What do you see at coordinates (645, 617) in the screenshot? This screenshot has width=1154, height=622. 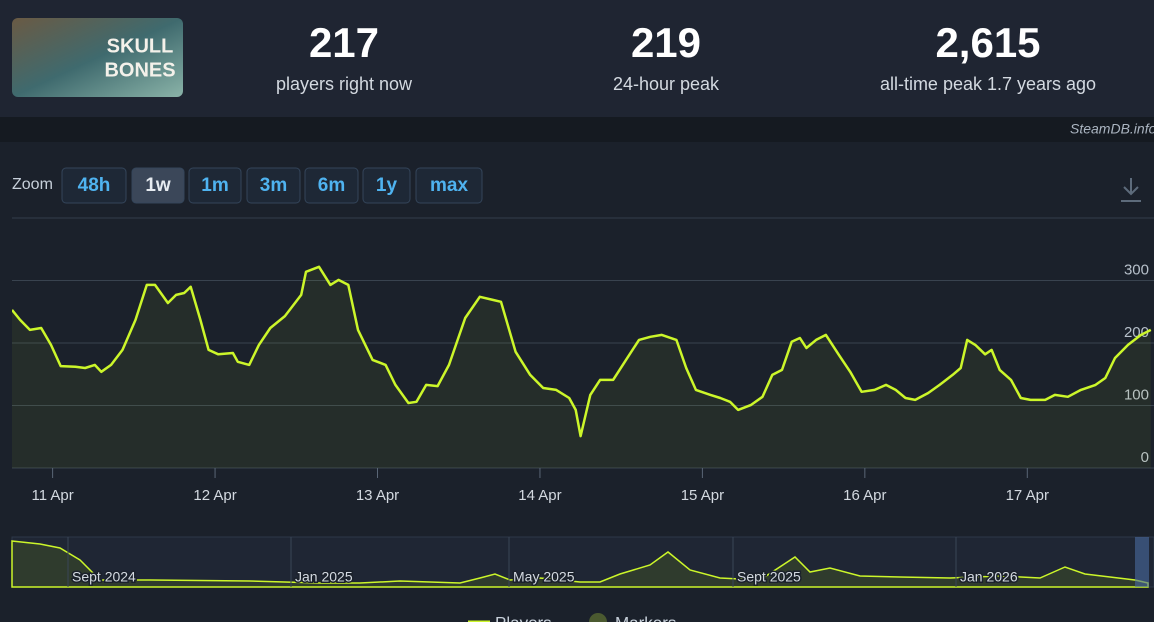 I see `legend-entry: Markers` at bounding box center [645, 617].